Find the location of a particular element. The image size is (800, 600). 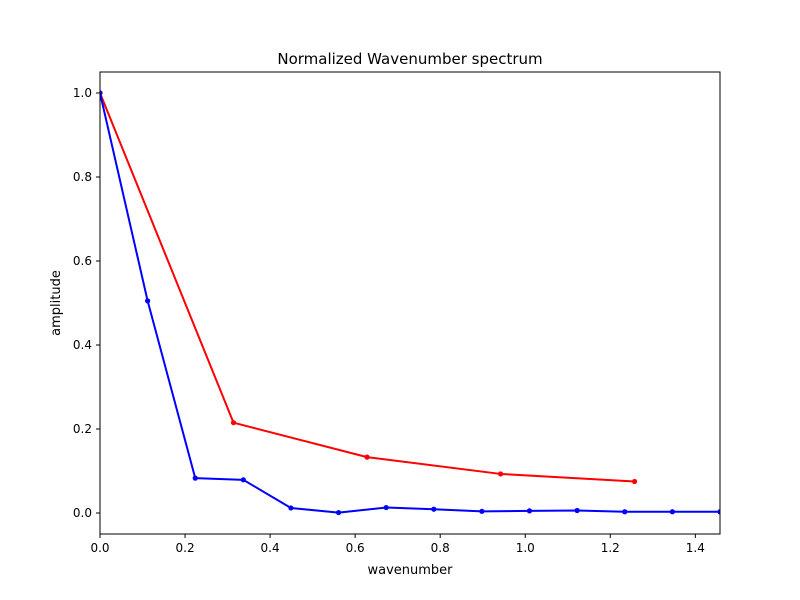

x-tick-label: 0.4 is located at coordinates (270, 548).